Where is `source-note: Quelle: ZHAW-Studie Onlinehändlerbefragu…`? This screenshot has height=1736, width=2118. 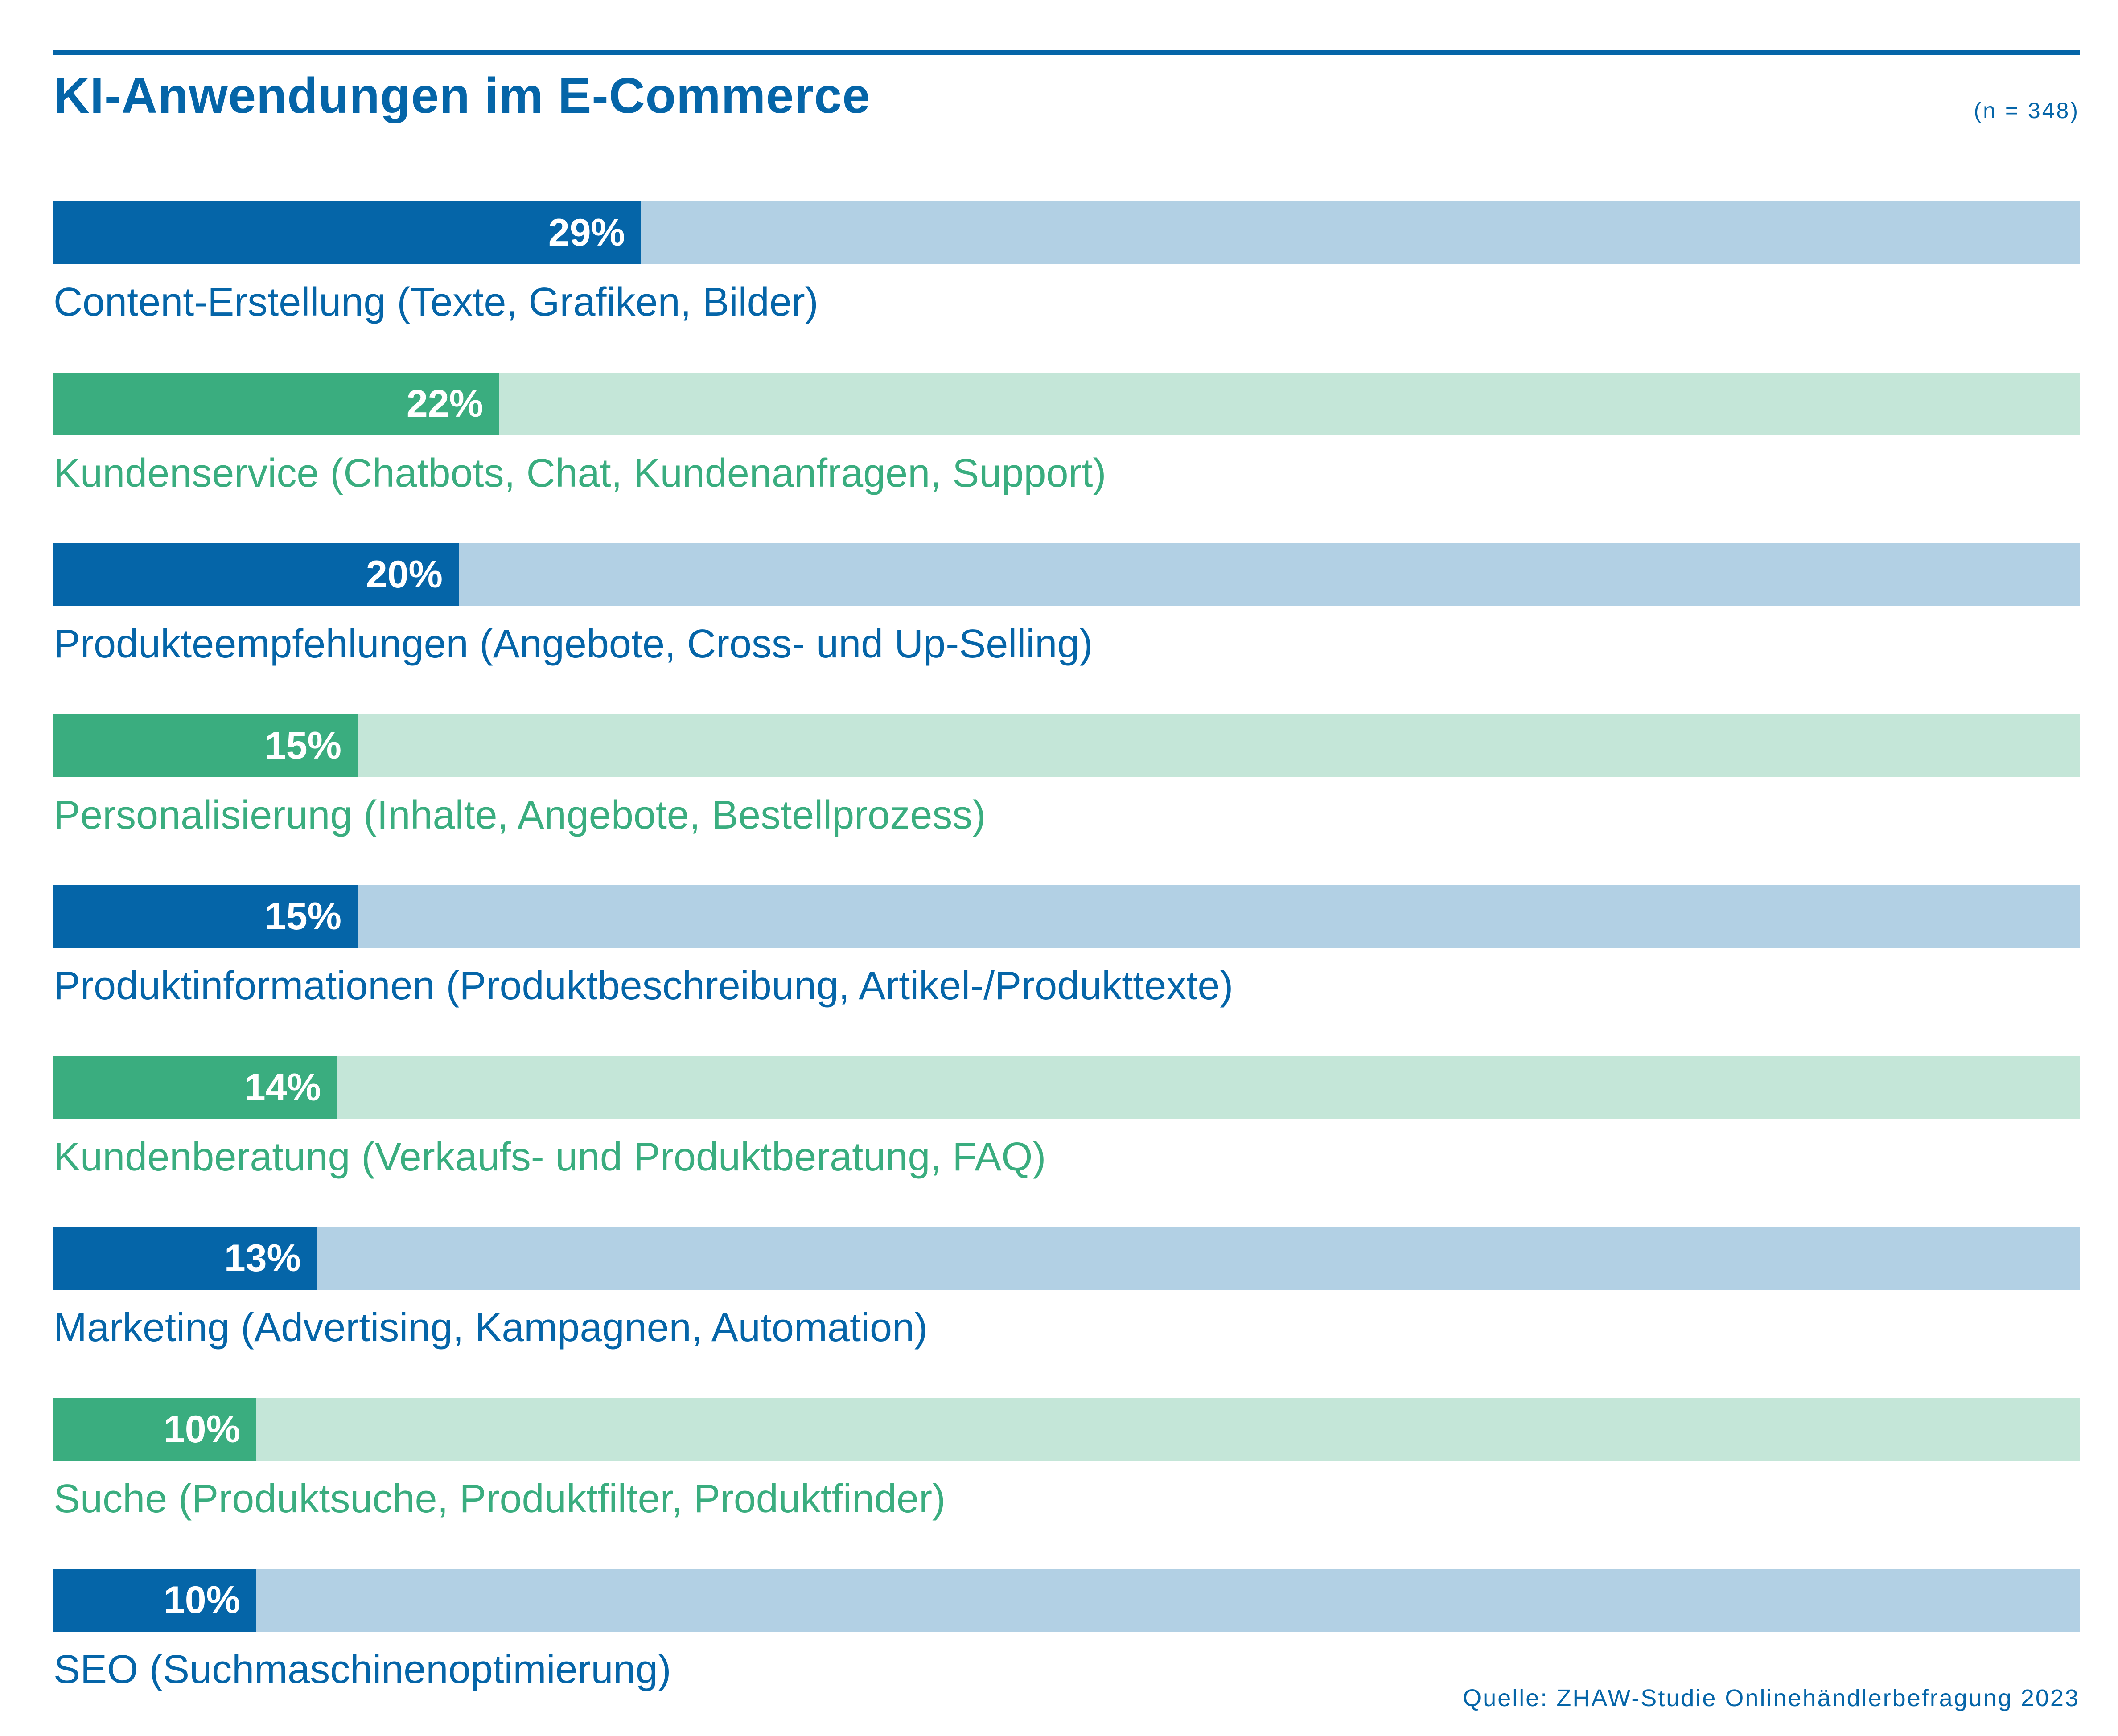 source-note: Quelle: ZHAW-Studie Onlinehändlerbefragu… is located at coordinates (1772, 1698).